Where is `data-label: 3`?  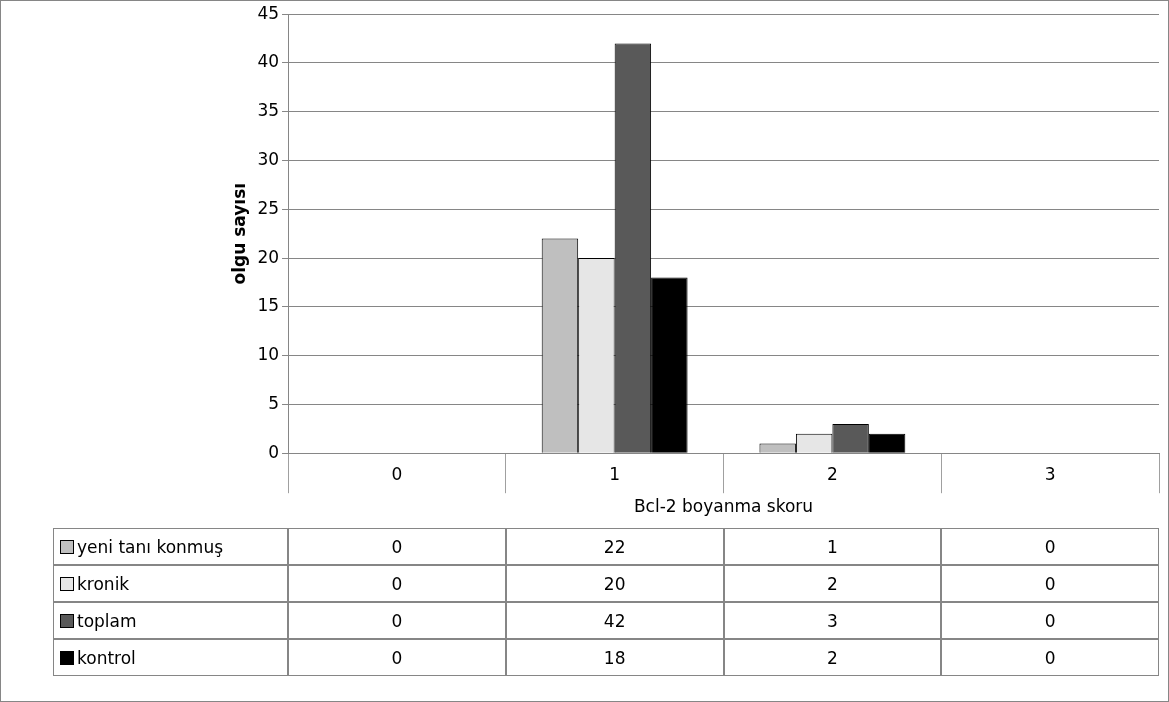 data-label: 3 is located at coordinates (832, 620).